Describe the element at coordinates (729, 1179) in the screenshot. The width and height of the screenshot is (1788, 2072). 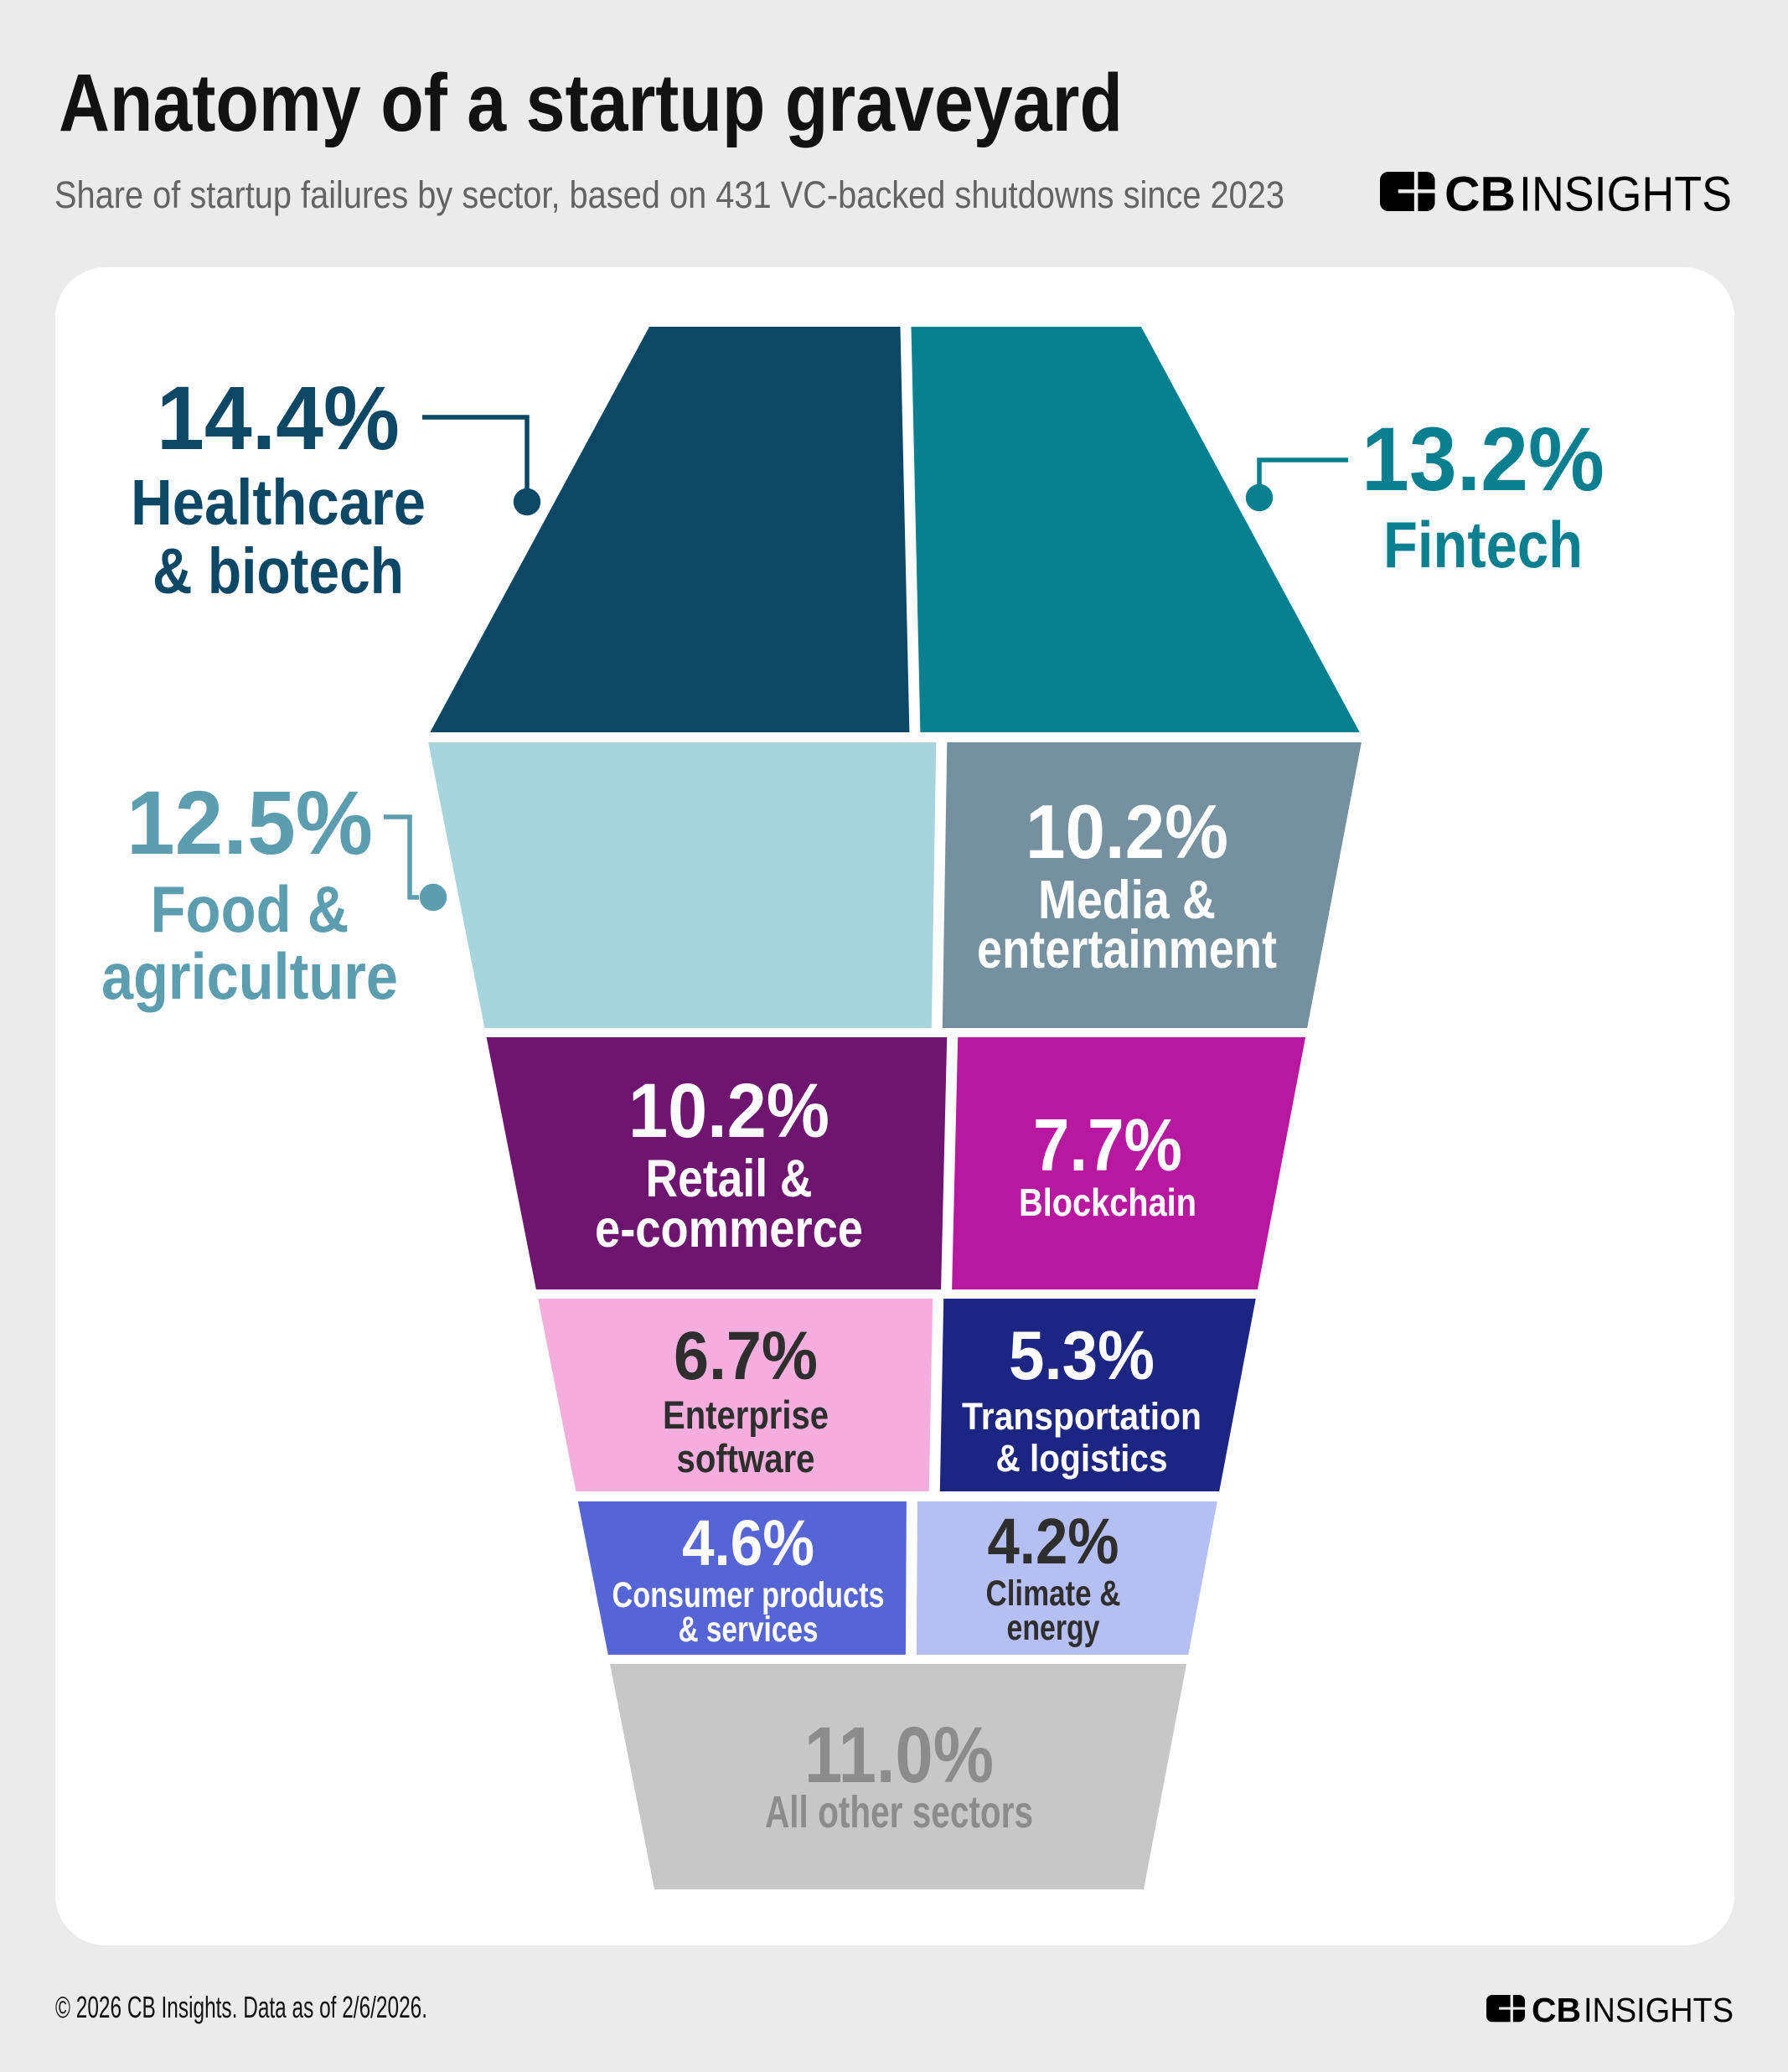
I see `svg-text: Retail &` at that location.